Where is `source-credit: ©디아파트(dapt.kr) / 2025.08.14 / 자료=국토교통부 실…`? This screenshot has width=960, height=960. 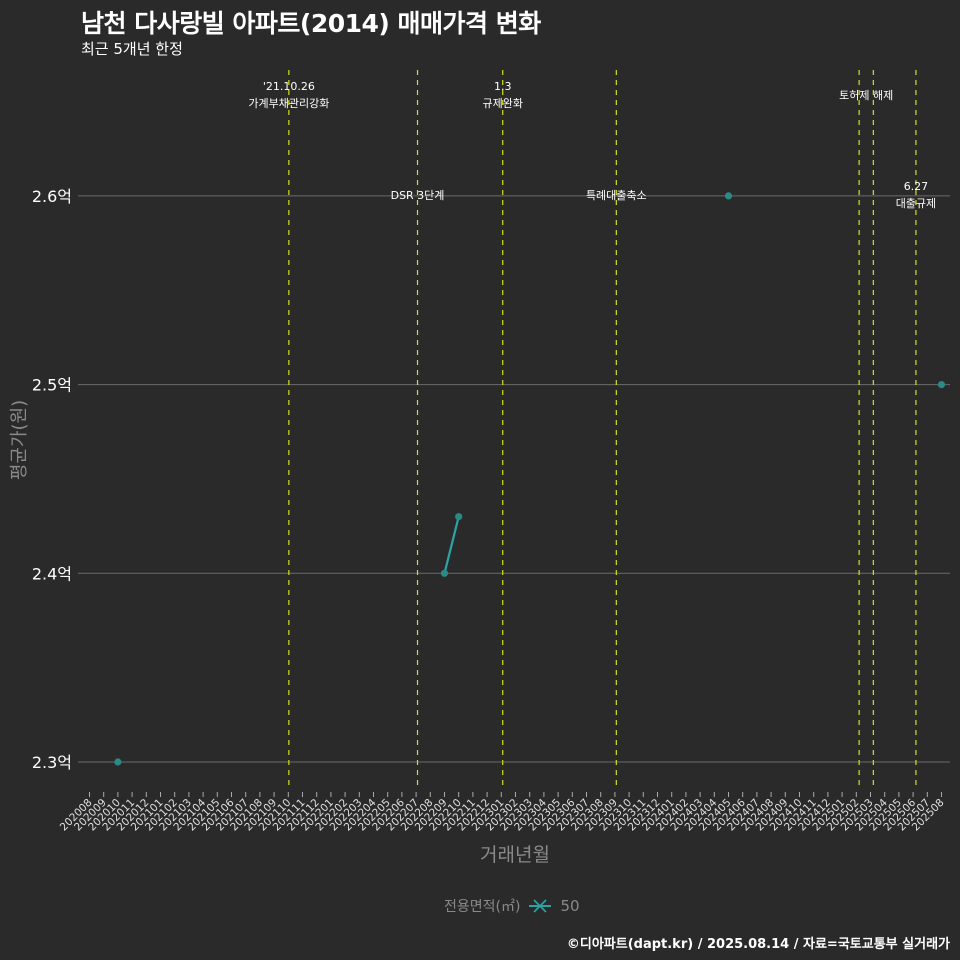 source-credit: ©디아파트(dapt.kr) / 2025.08.14 / 자료=국토교통부 실… is located at coordinates (758, 944).